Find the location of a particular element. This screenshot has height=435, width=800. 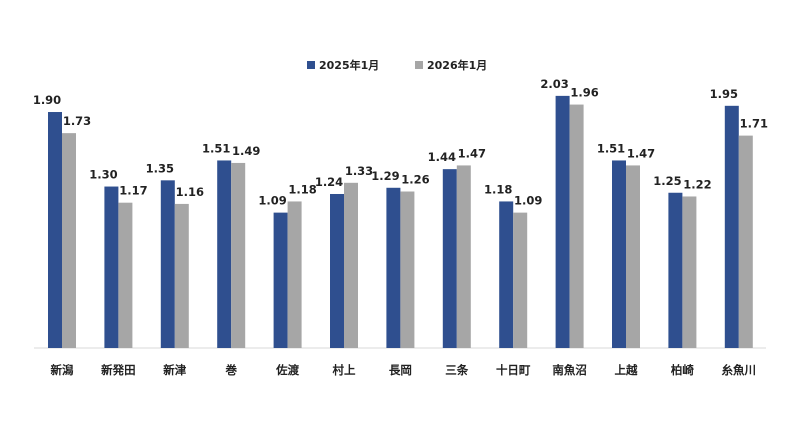

x-tick-label-7: 三条 is located at coordinates (456, 370).